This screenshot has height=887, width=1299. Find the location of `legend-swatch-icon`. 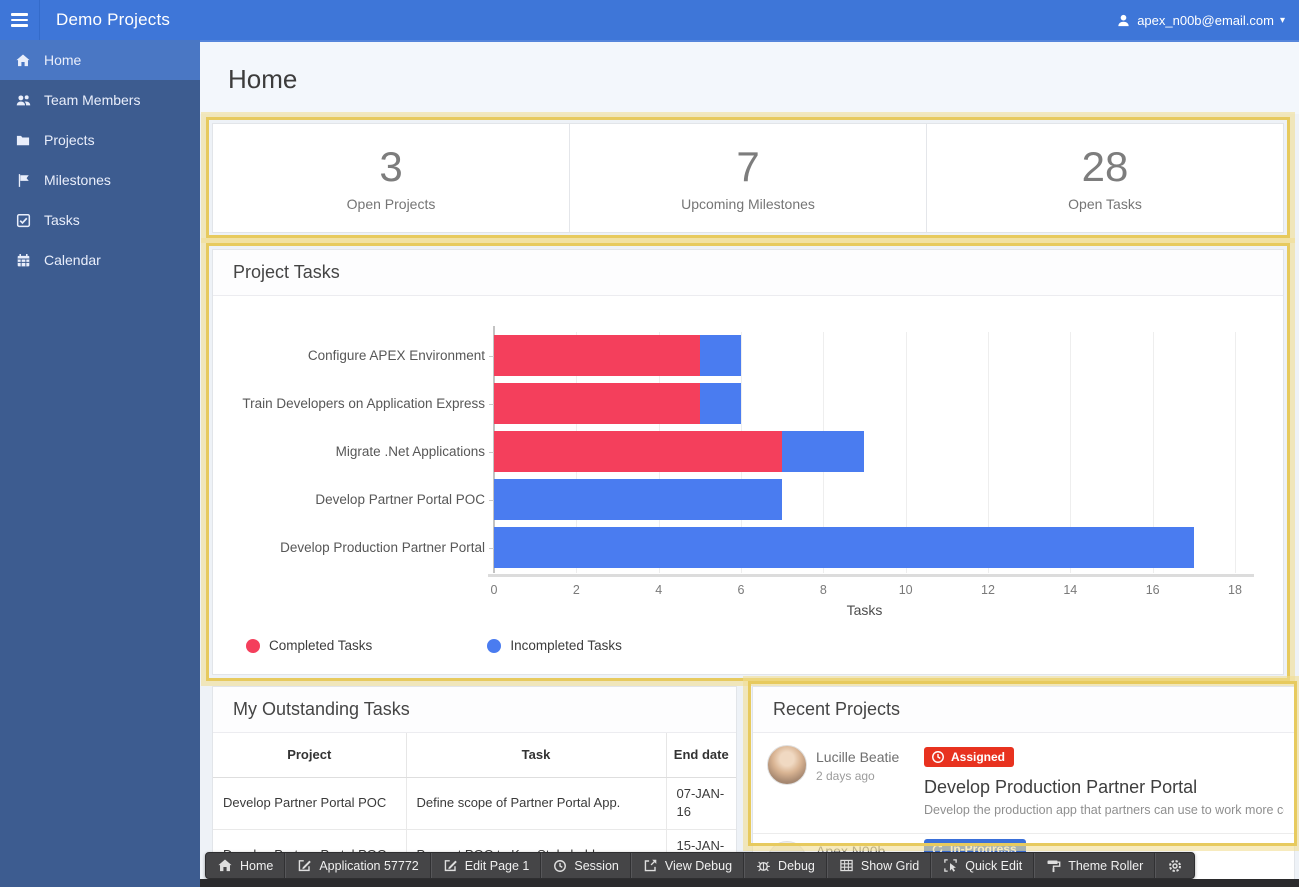

legend-swatch-icon is located at coordinates (253, 645).